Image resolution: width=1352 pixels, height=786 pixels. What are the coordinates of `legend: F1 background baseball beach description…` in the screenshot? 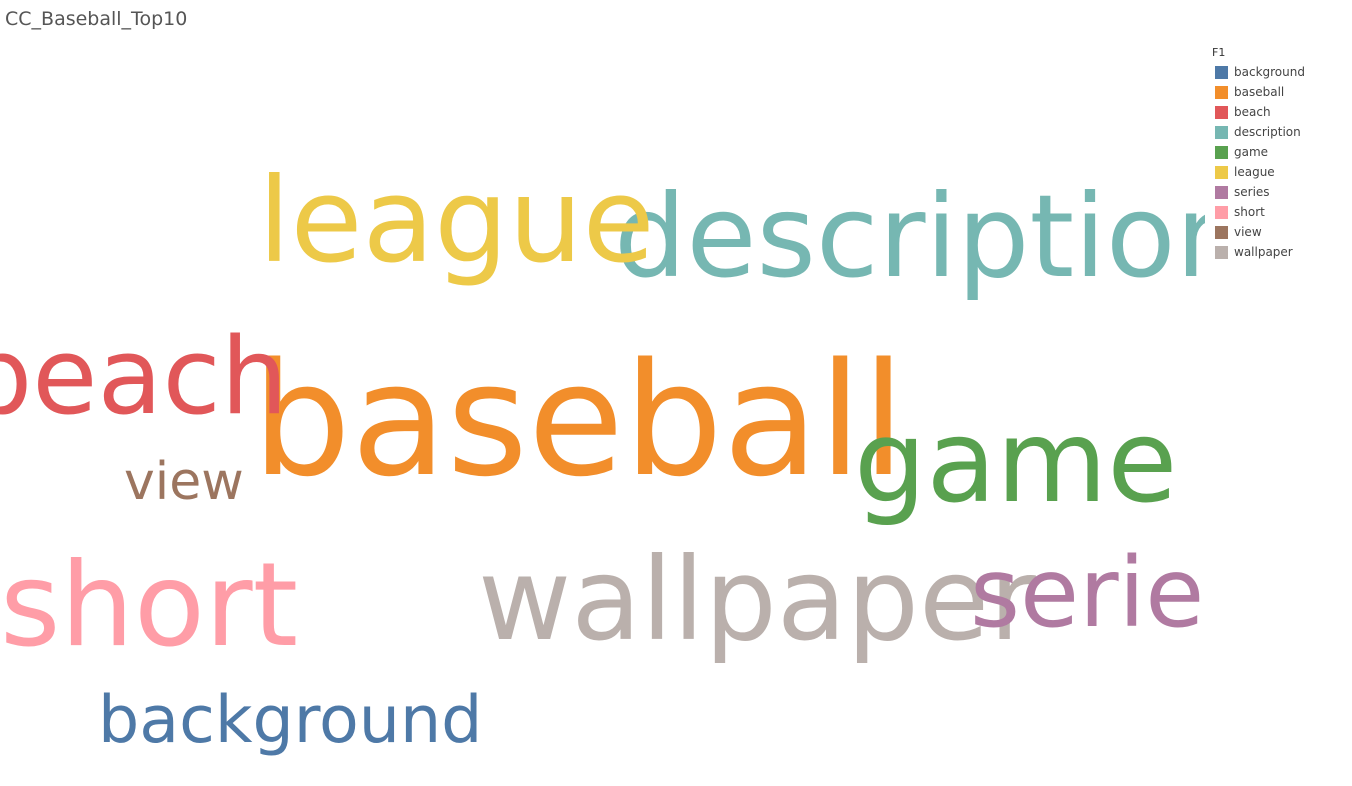 It's located at (1258, 154).